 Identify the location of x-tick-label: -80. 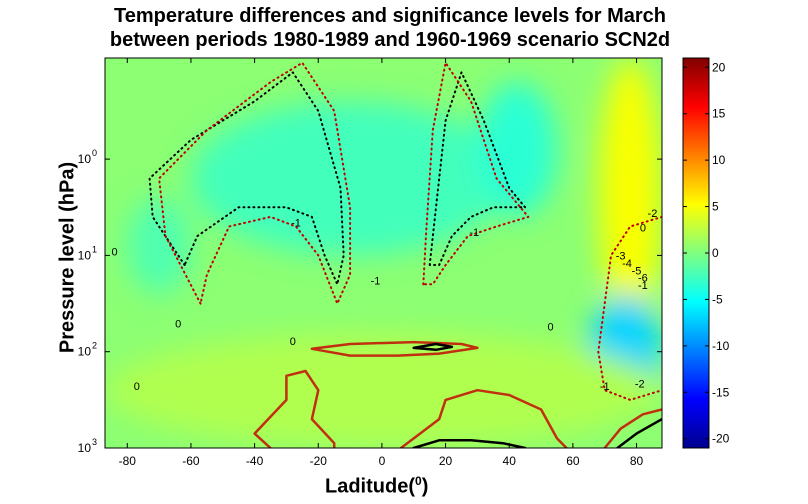
(128, 461).